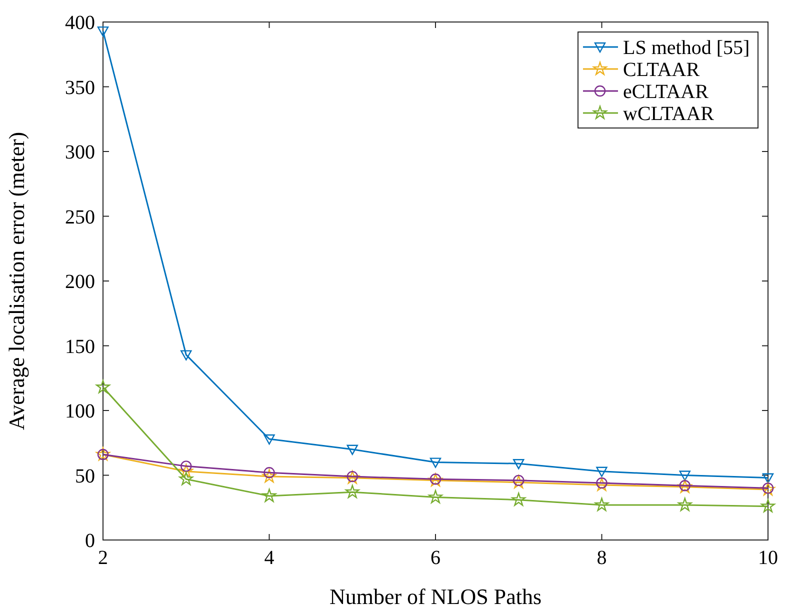 This screenshot has height=612, width=786. What do you see at coordinates (768, 558) in the screenshot?
I see `x-tick-label: 10` at bounding box center [768, 558].